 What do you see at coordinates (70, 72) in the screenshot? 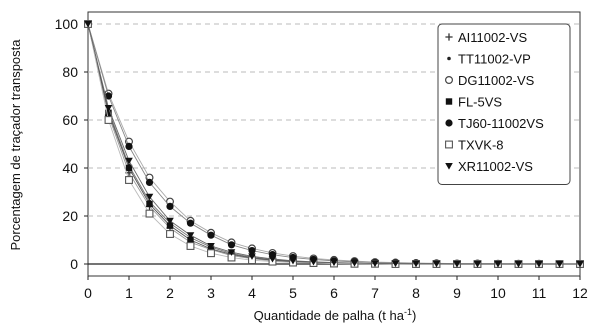
I see `y-tick-label: 80` at bounding box center [70, 72].